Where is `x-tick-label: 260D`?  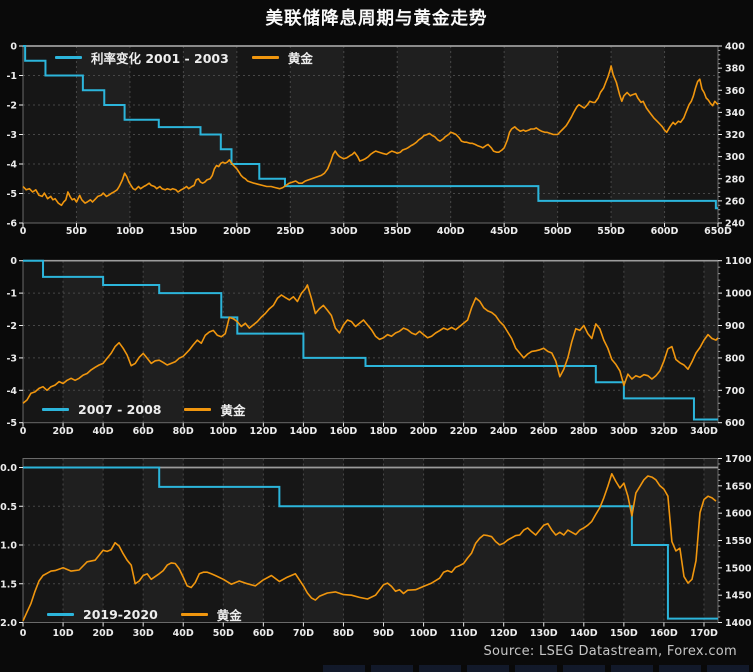
x-tick-label: 260D is located at coordinates (544, 431).